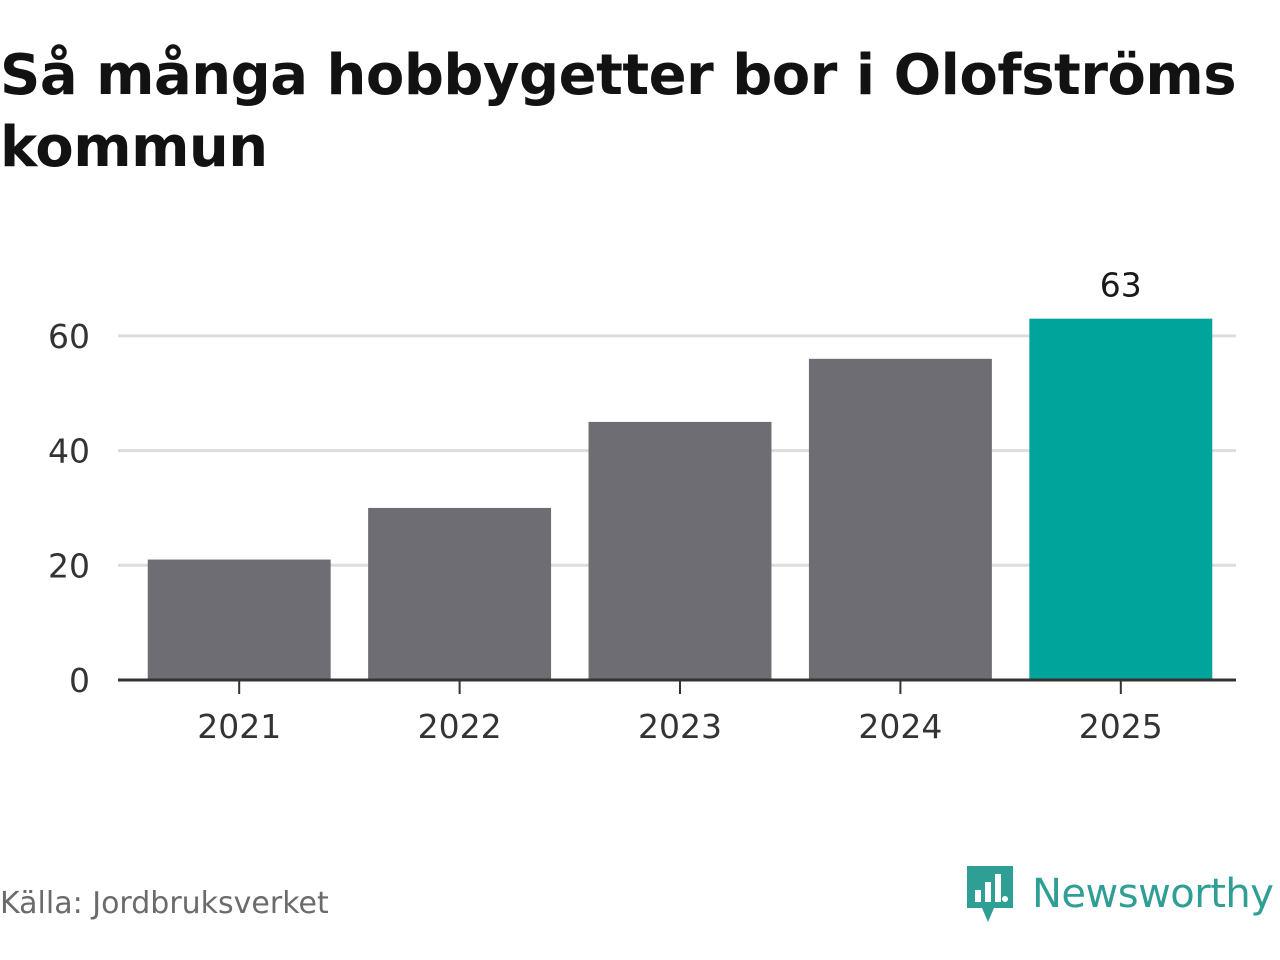 The image size is (1280, 960). What do you see at coordinates (239, 726) in the screenshot?
I see `x-tick-label: 2021` at bounding box center [239, 726].